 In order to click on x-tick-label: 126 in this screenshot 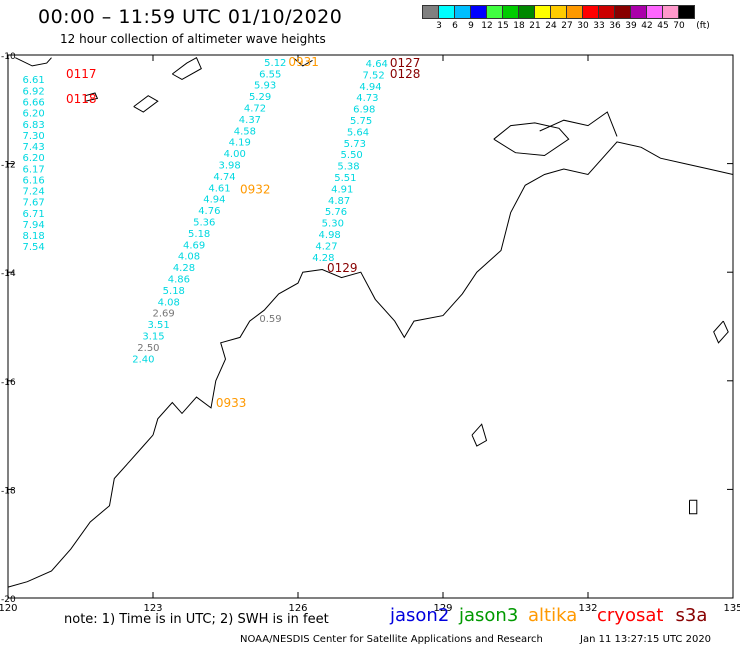, I will do `click(297, 608)`.